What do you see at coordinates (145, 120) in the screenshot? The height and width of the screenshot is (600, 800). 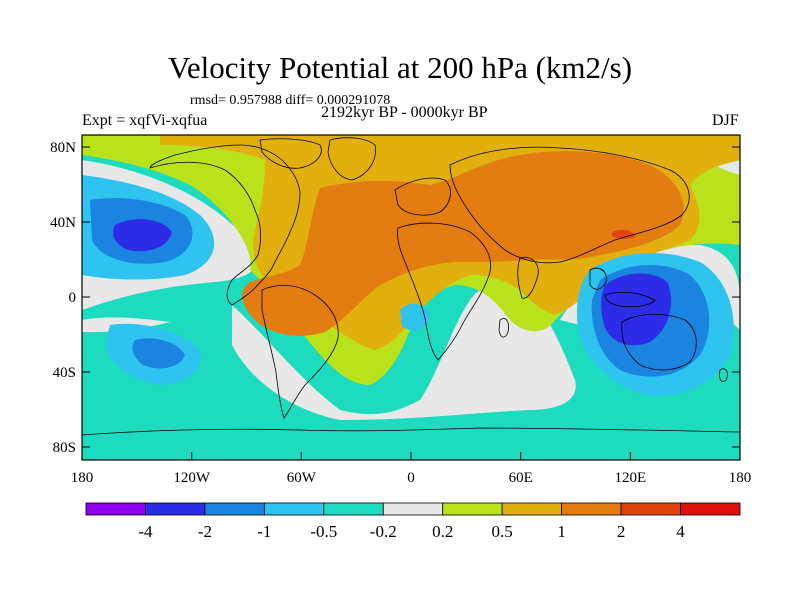 I see `experiment-label: Expt = xqfVi-xqfua` at bounding box center [145, 120].